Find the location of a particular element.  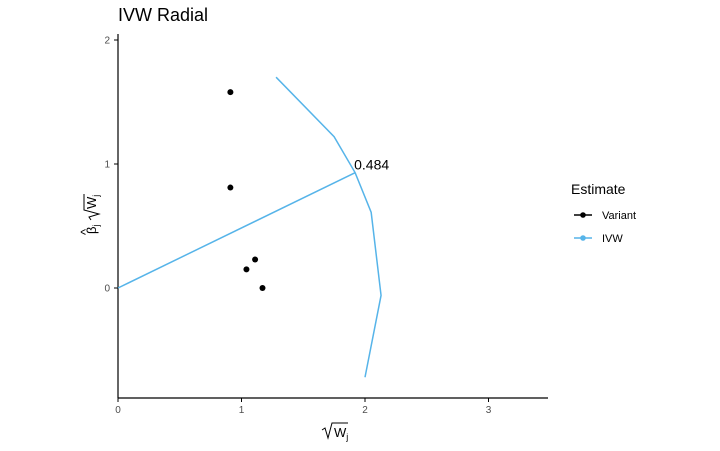

x-axis-ticks: 0 1 2 3 is located at coordinates (303, 407).